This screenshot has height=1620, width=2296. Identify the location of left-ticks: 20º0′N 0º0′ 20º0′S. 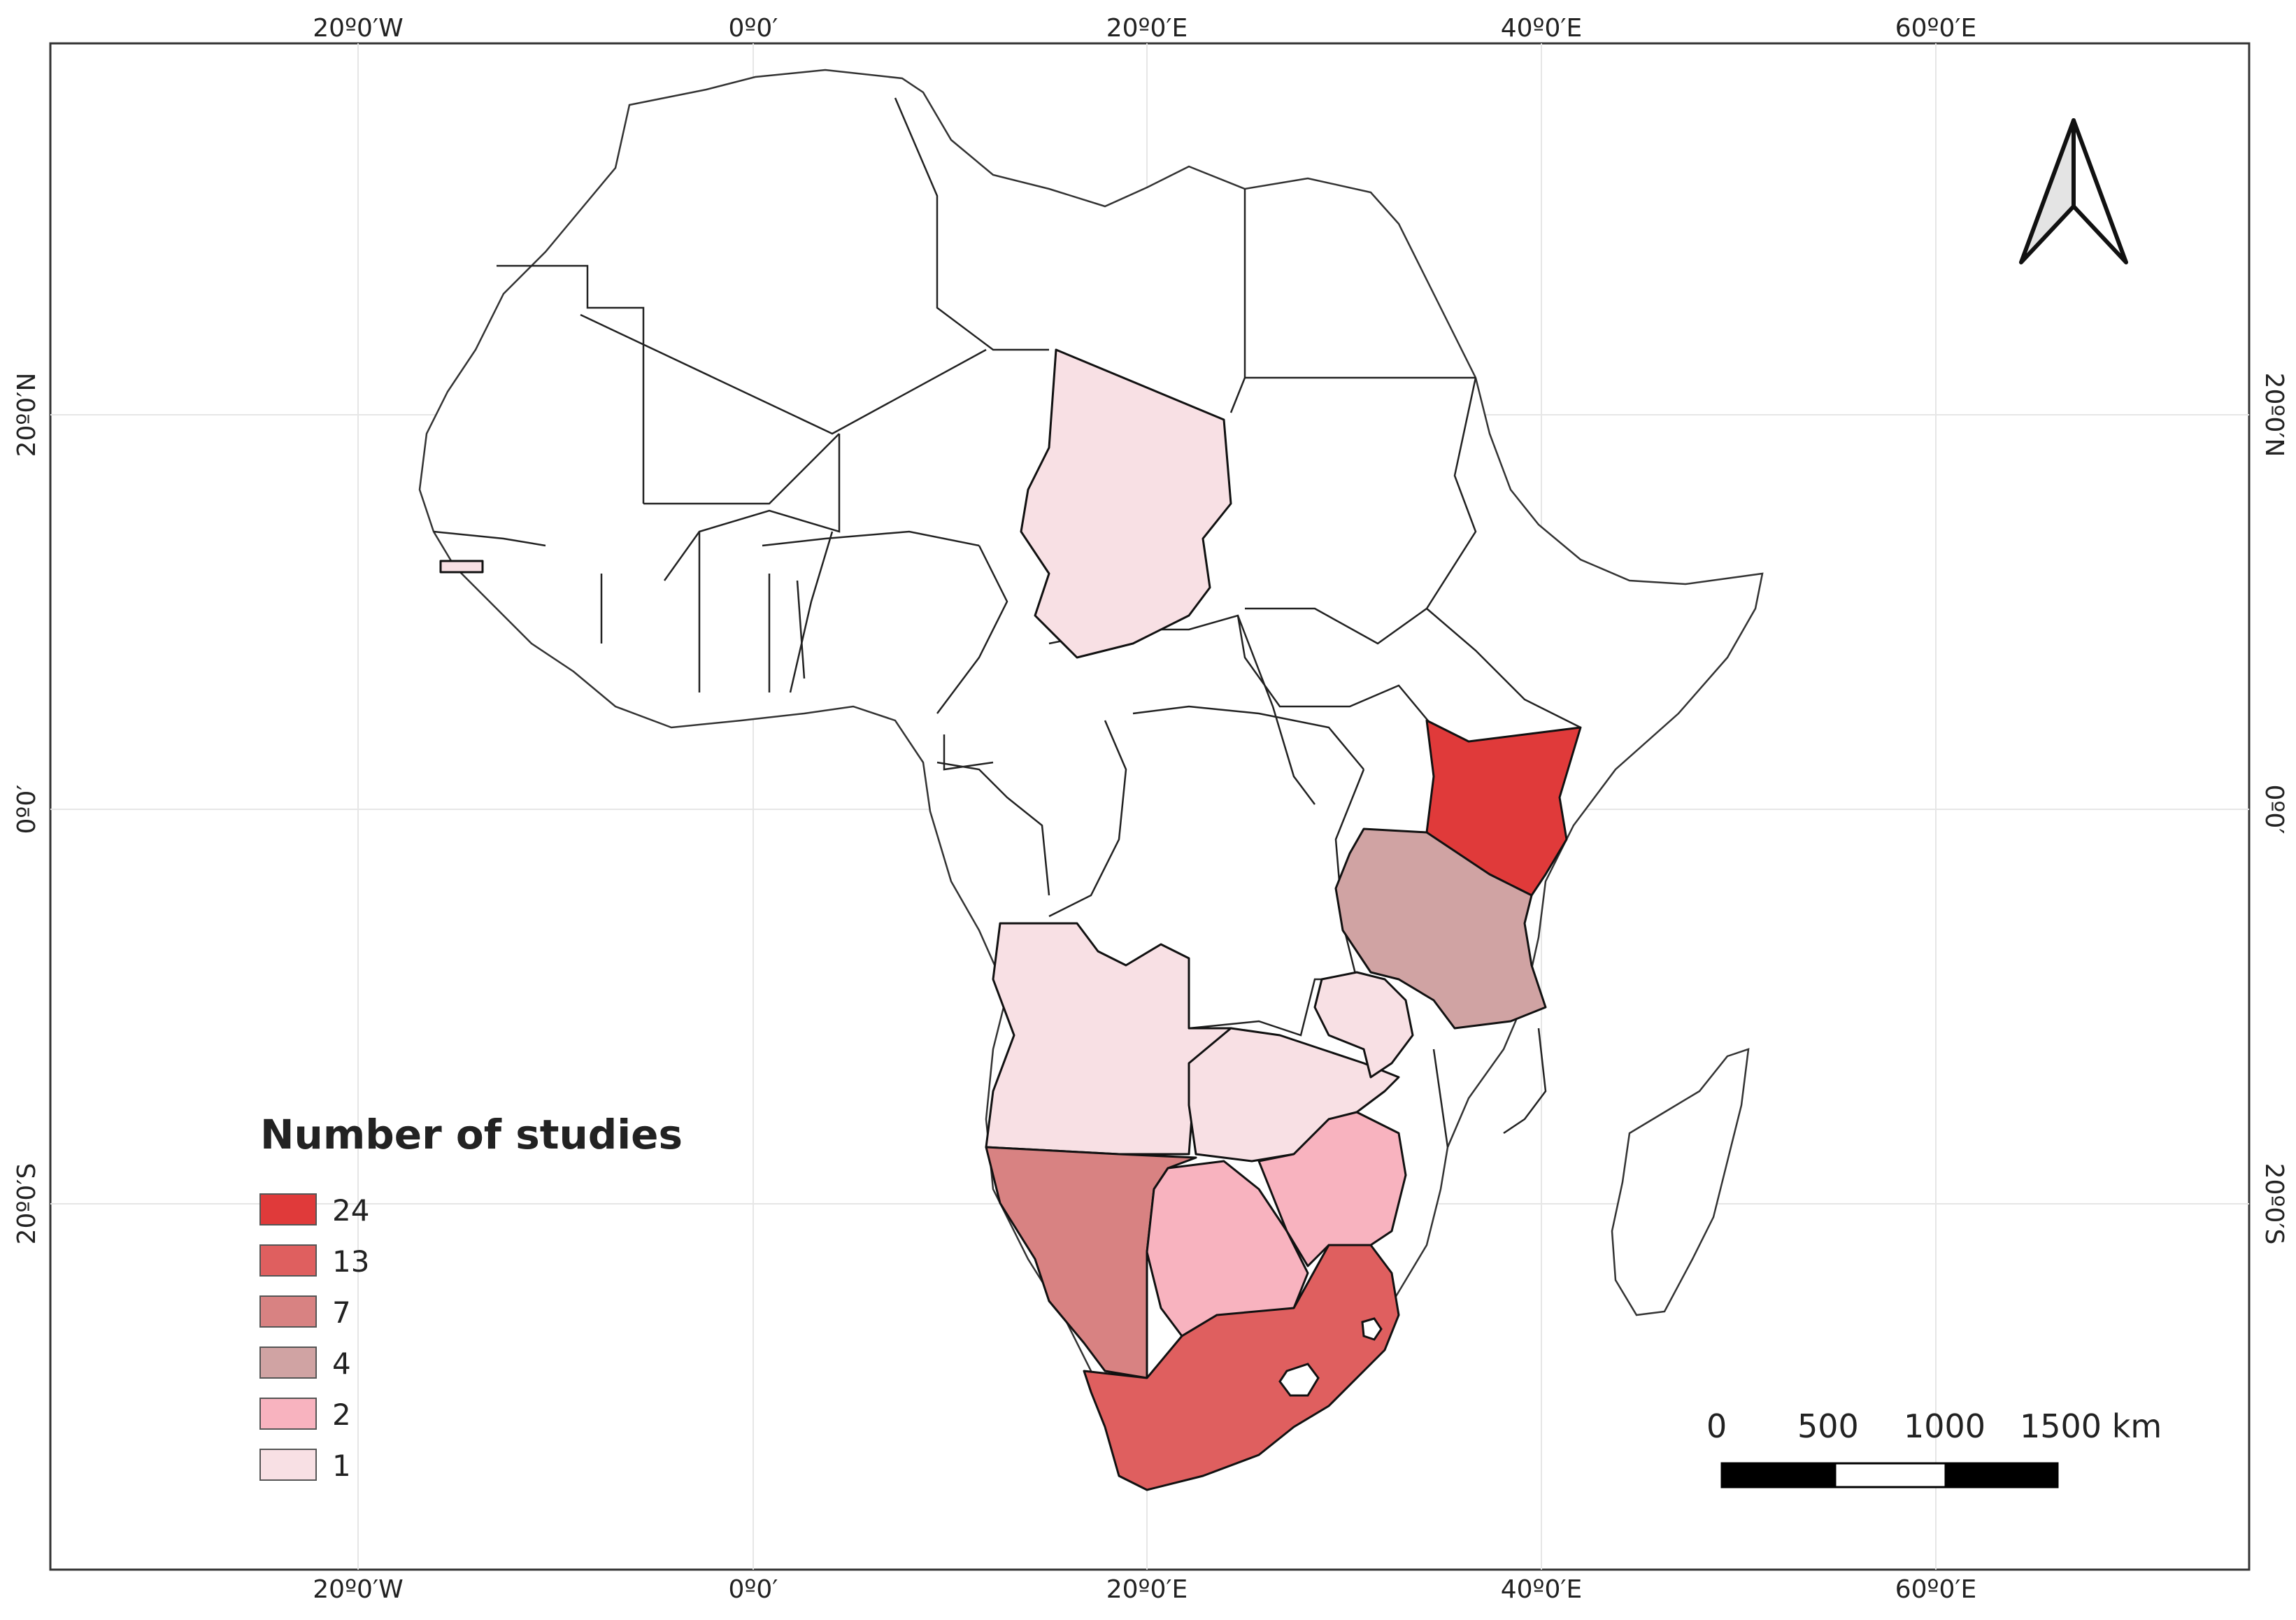
(27, 809).